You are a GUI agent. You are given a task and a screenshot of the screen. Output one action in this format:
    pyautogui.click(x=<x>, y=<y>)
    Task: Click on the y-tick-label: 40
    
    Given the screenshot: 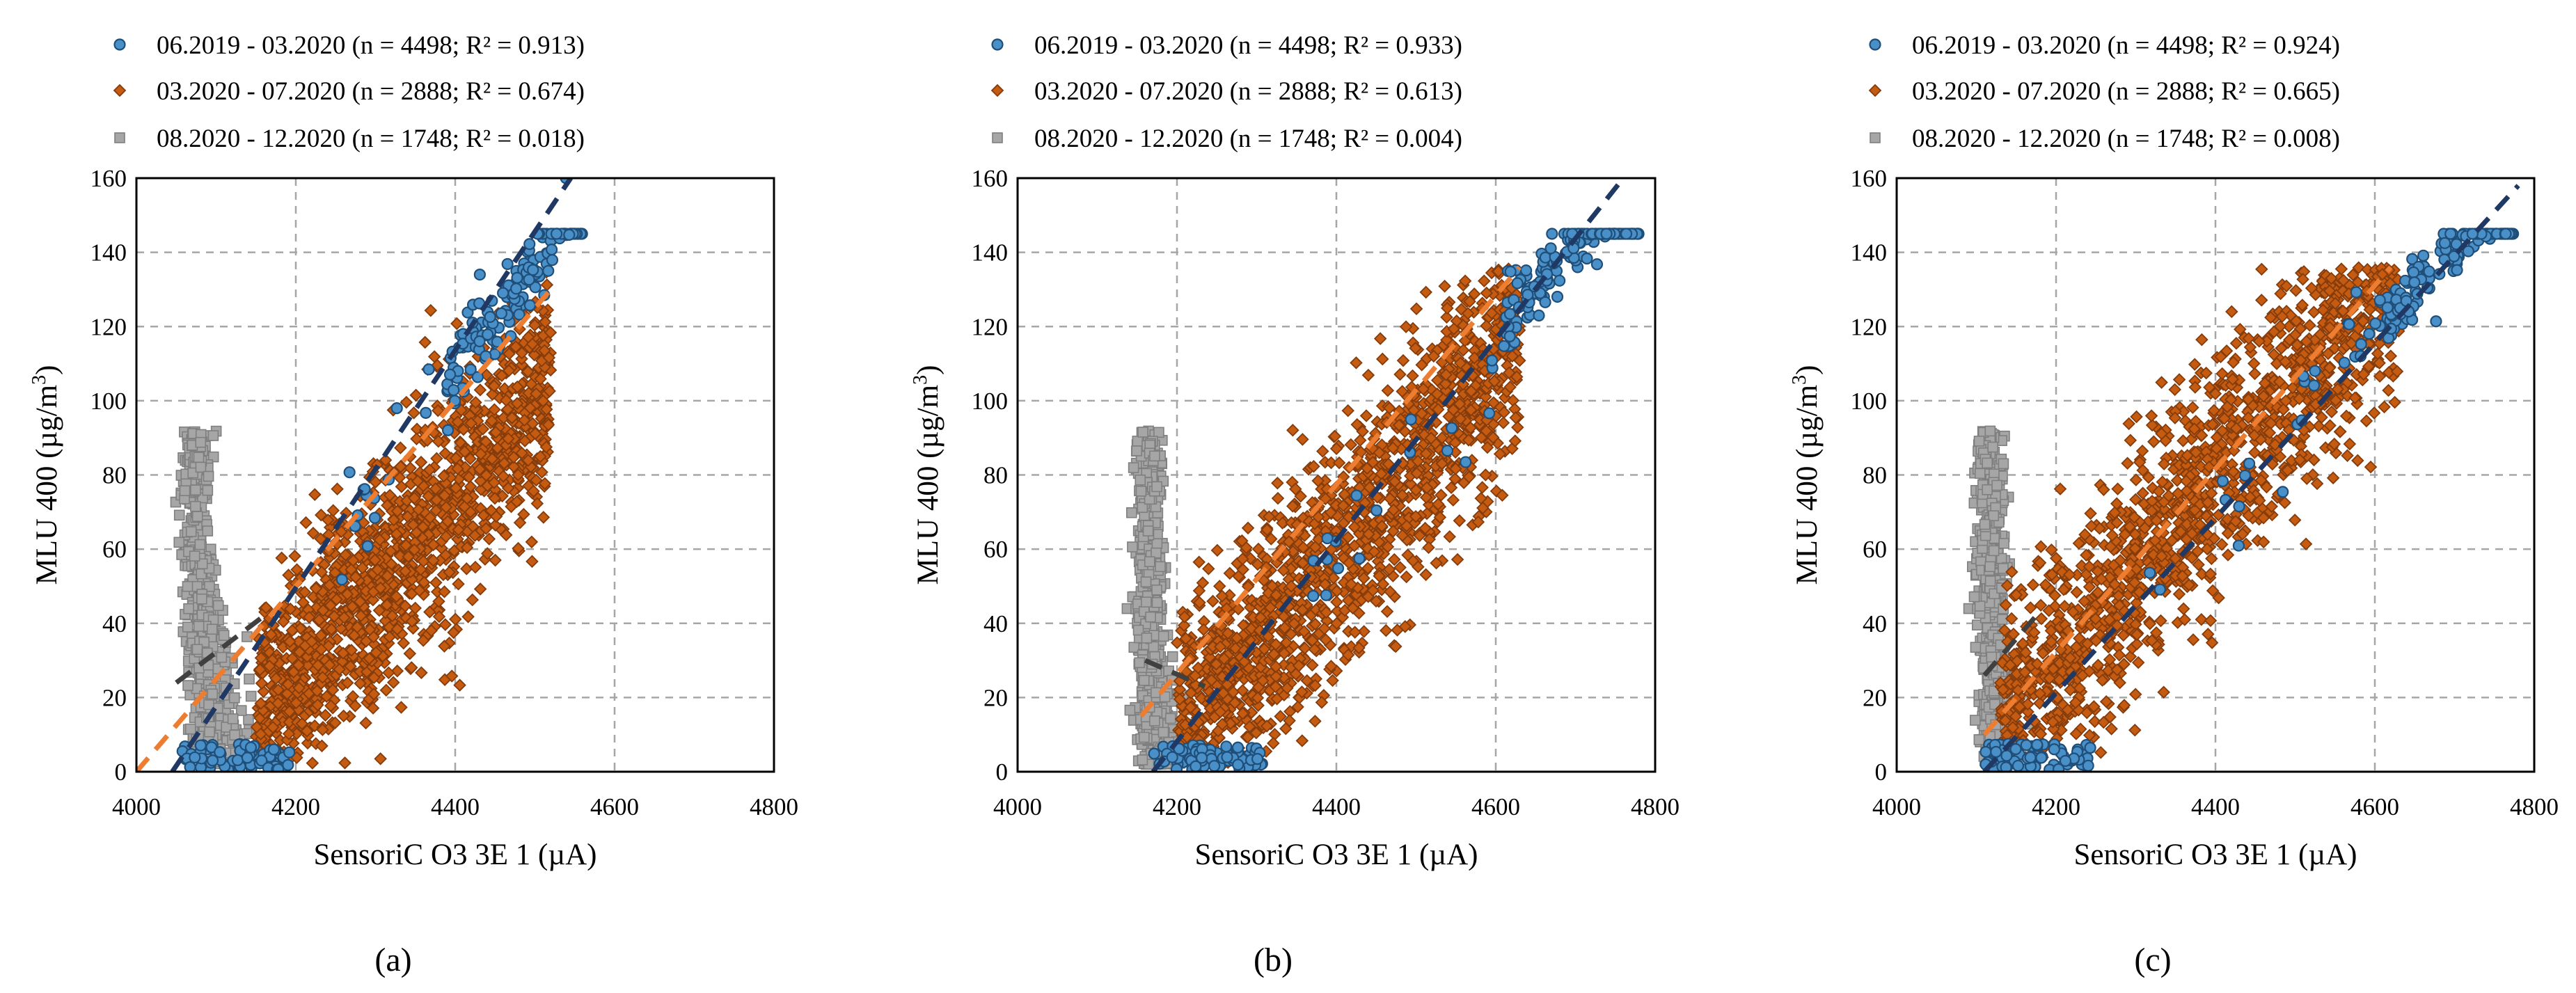 What is the action you would take?
    pyautogui.click(x=114, y=624)
    